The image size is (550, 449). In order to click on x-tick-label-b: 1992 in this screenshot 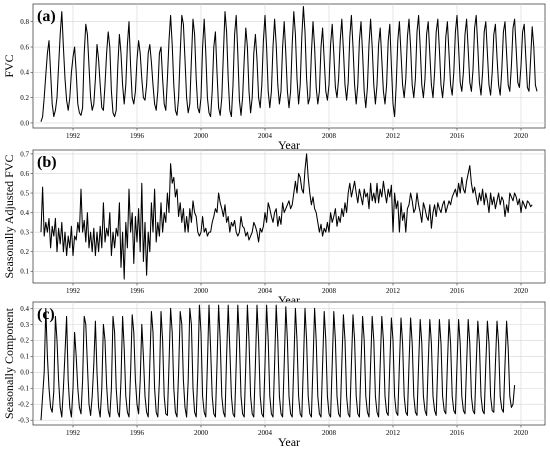, I will do `click(73, 291)`.